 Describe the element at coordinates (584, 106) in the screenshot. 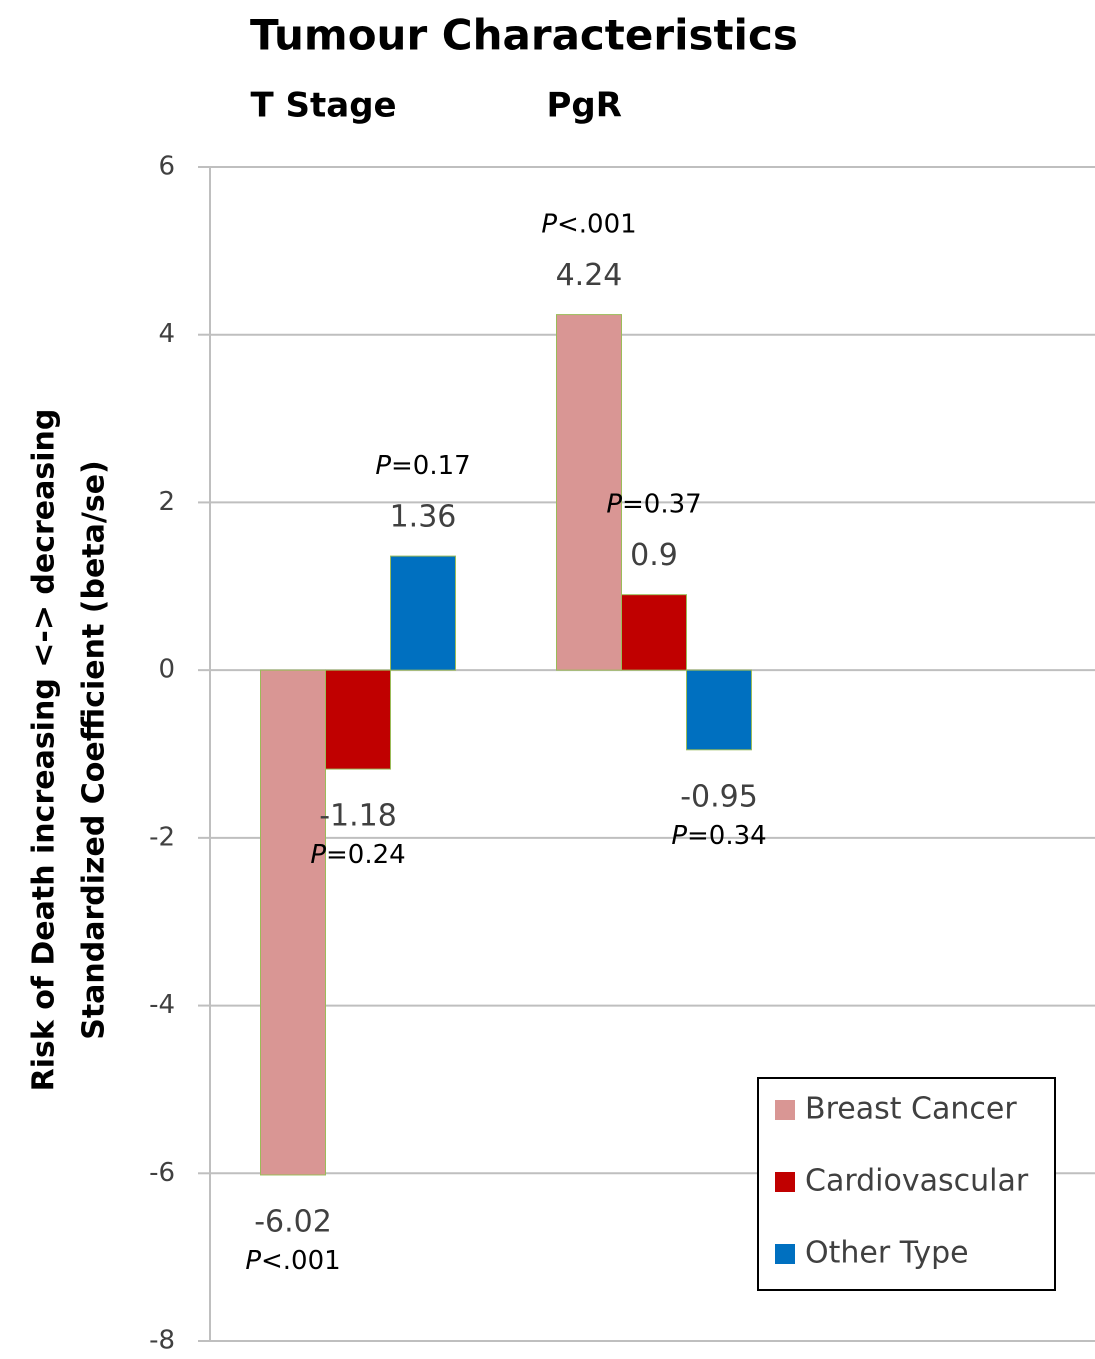

I see `category-label: PgR` at that location.